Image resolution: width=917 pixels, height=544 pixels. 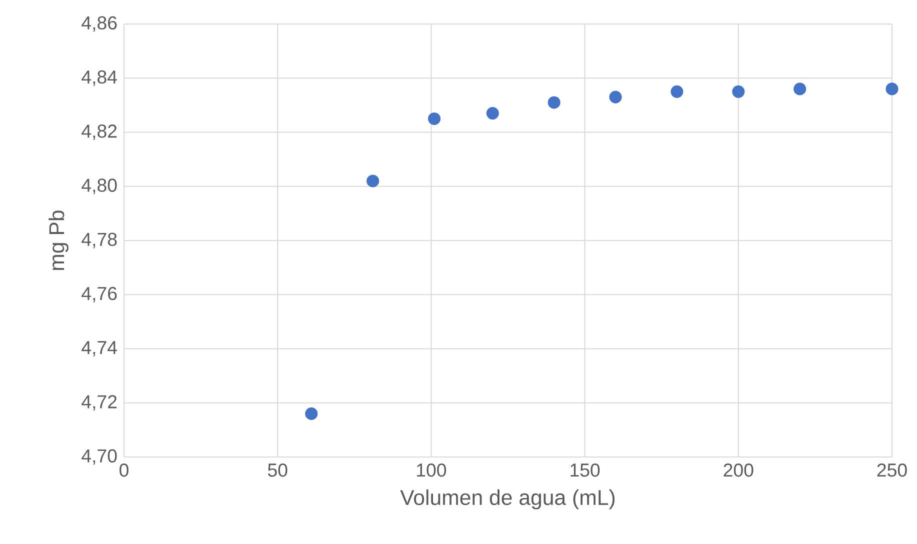 I want to click on y-tick-label: 4,80, so click(x=99, y=186).